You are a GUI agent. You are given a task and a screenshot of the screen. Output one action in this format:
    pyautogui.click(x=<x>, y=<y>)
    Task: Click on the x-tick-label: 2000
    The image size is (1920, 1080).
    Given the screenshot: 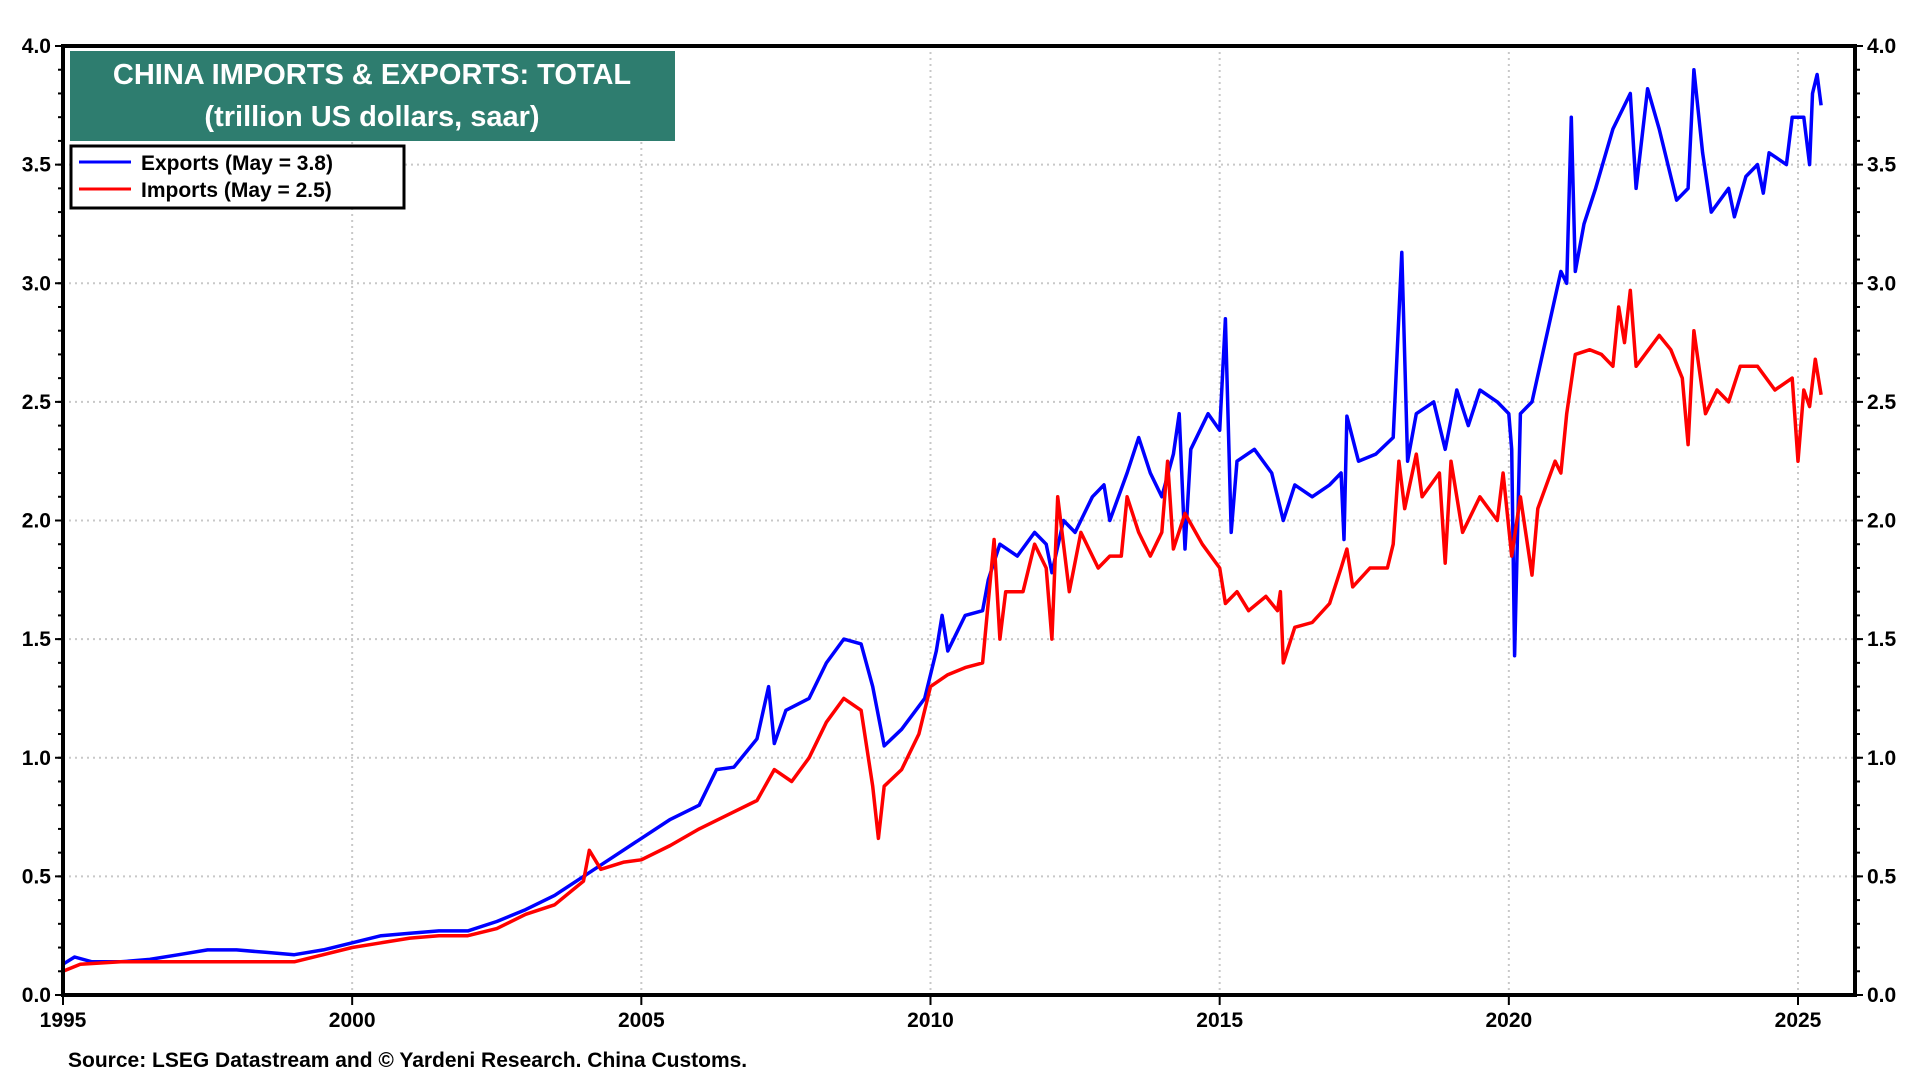 What is the action you would take?
    pyautogui.click(x=352, y=1020)
    